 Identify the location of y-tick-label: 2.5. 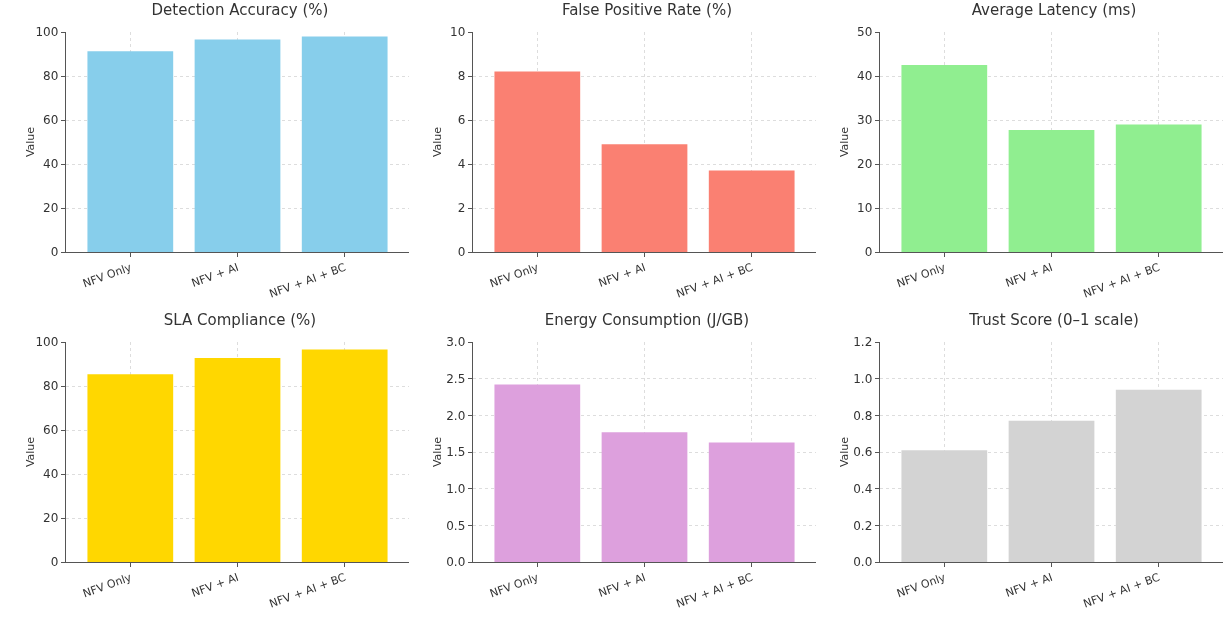
(456, 378).